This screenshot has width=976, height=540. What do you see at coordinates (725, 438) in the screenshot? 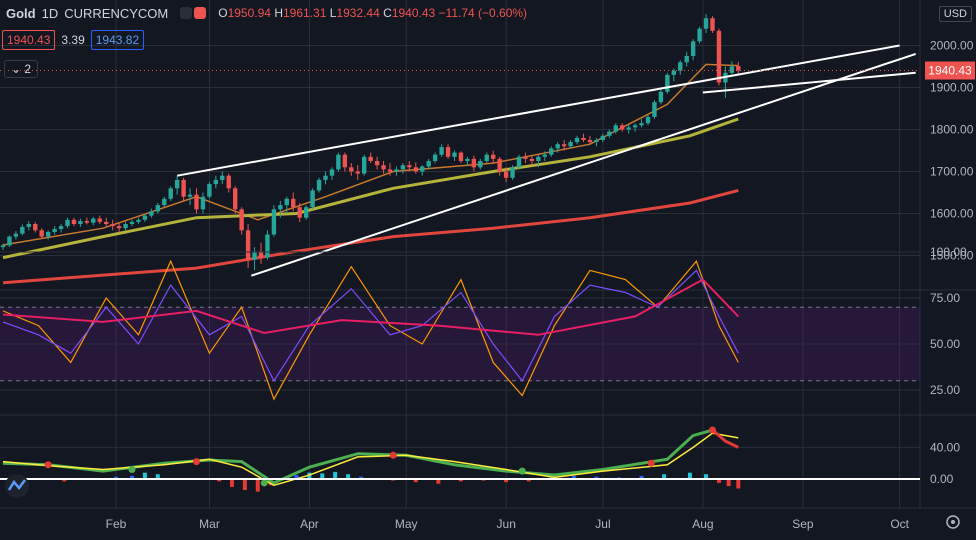
I see `histogram-signal-line` at bounding box center [725, 438].